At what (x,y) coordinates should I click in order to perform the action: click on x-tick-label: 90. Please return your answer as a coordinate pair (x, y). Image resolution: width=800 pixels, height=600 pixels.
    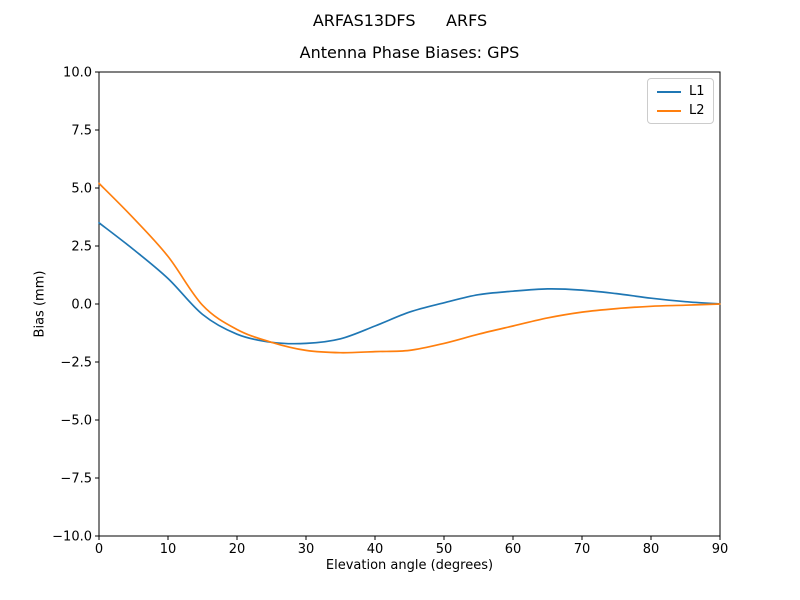
    Looking at the image, I should click on (720, 549).